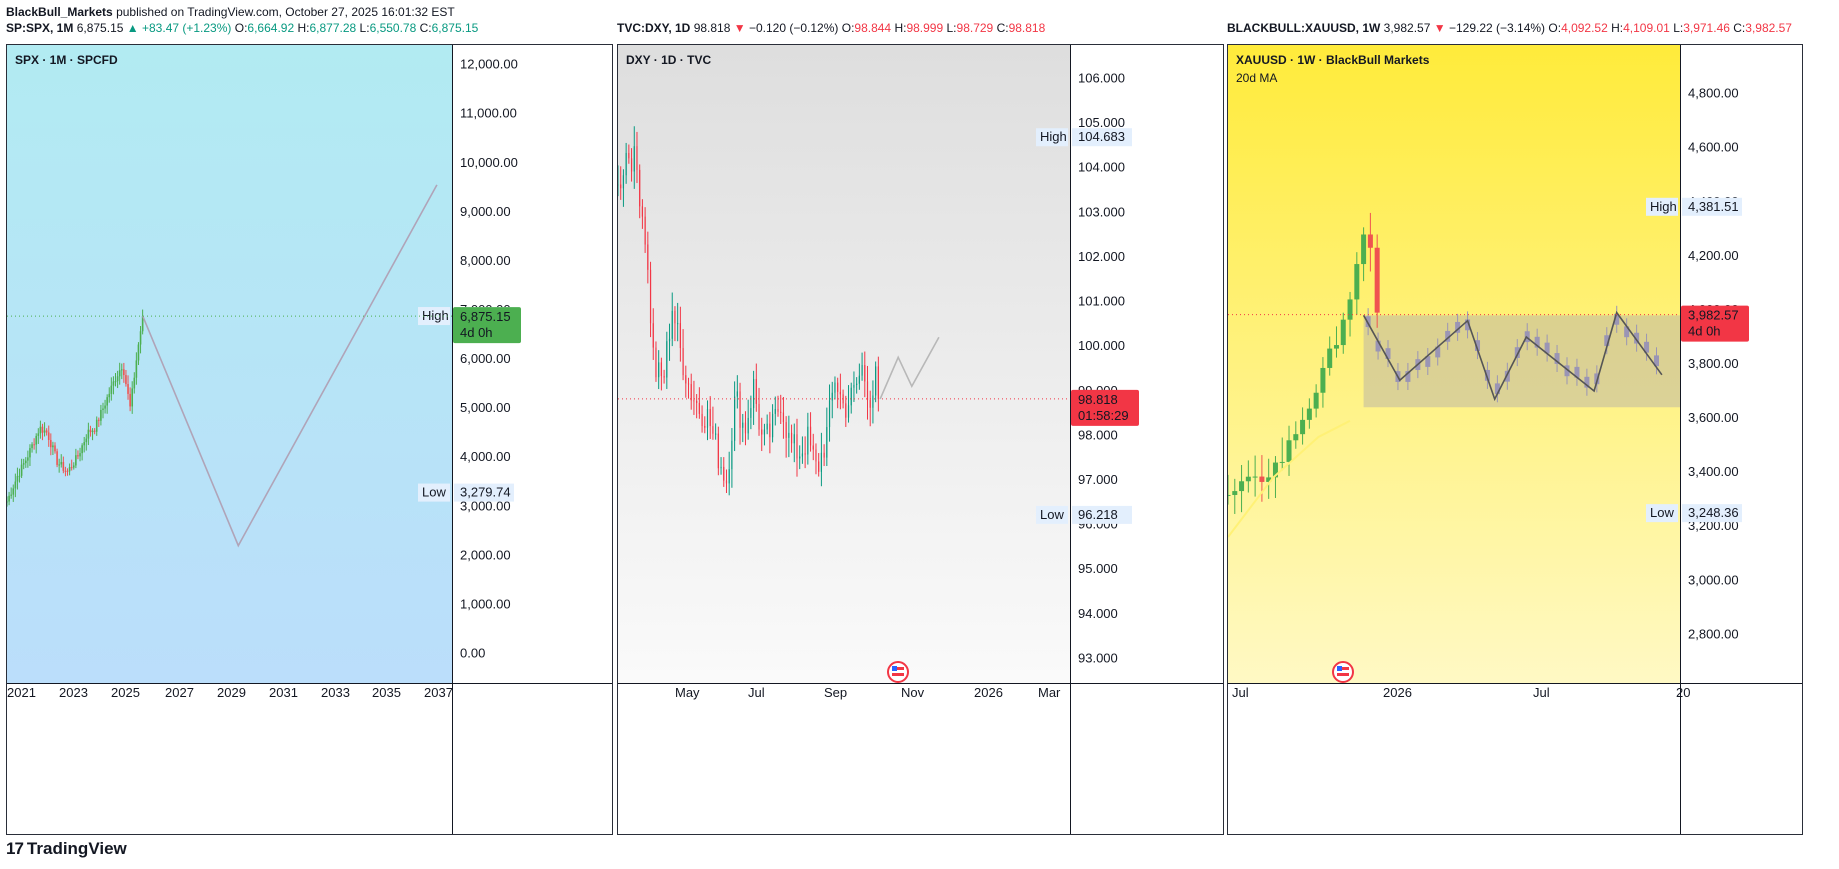  What do you see at coordinates (1052, 514) in the screenshot?
I see `low-label: Low` at bounding box center [1052, 514].